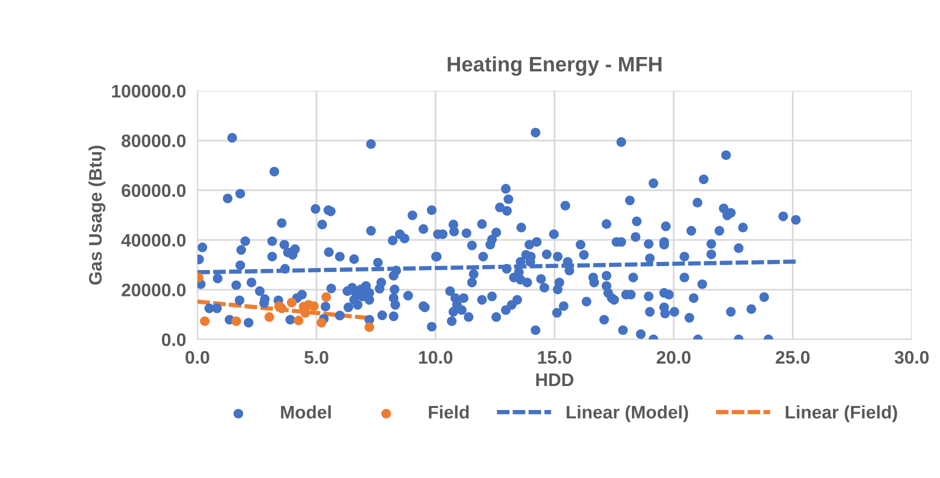 This screenshot has height=478, width=940. What do you see at coordinates (97, 215) in the screenshot?
I see `y-axis-title: Gas Usage (Btu)` at bounding box center [97, 215].